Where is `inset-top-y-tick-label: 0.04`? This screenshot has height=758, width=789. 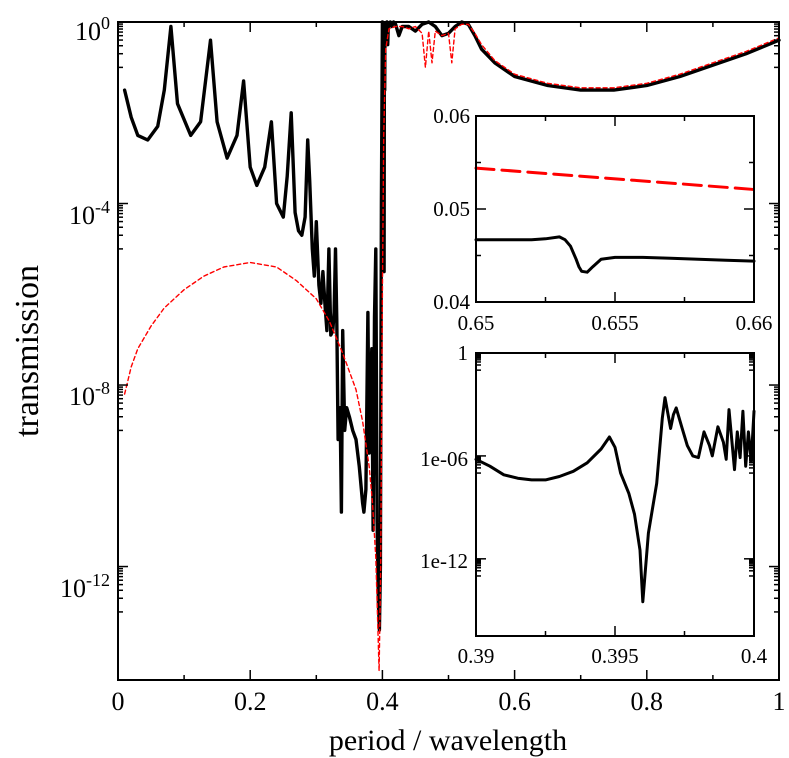
inset-top-y-tick-label: 0.04 is located at coordinates (451, 302).